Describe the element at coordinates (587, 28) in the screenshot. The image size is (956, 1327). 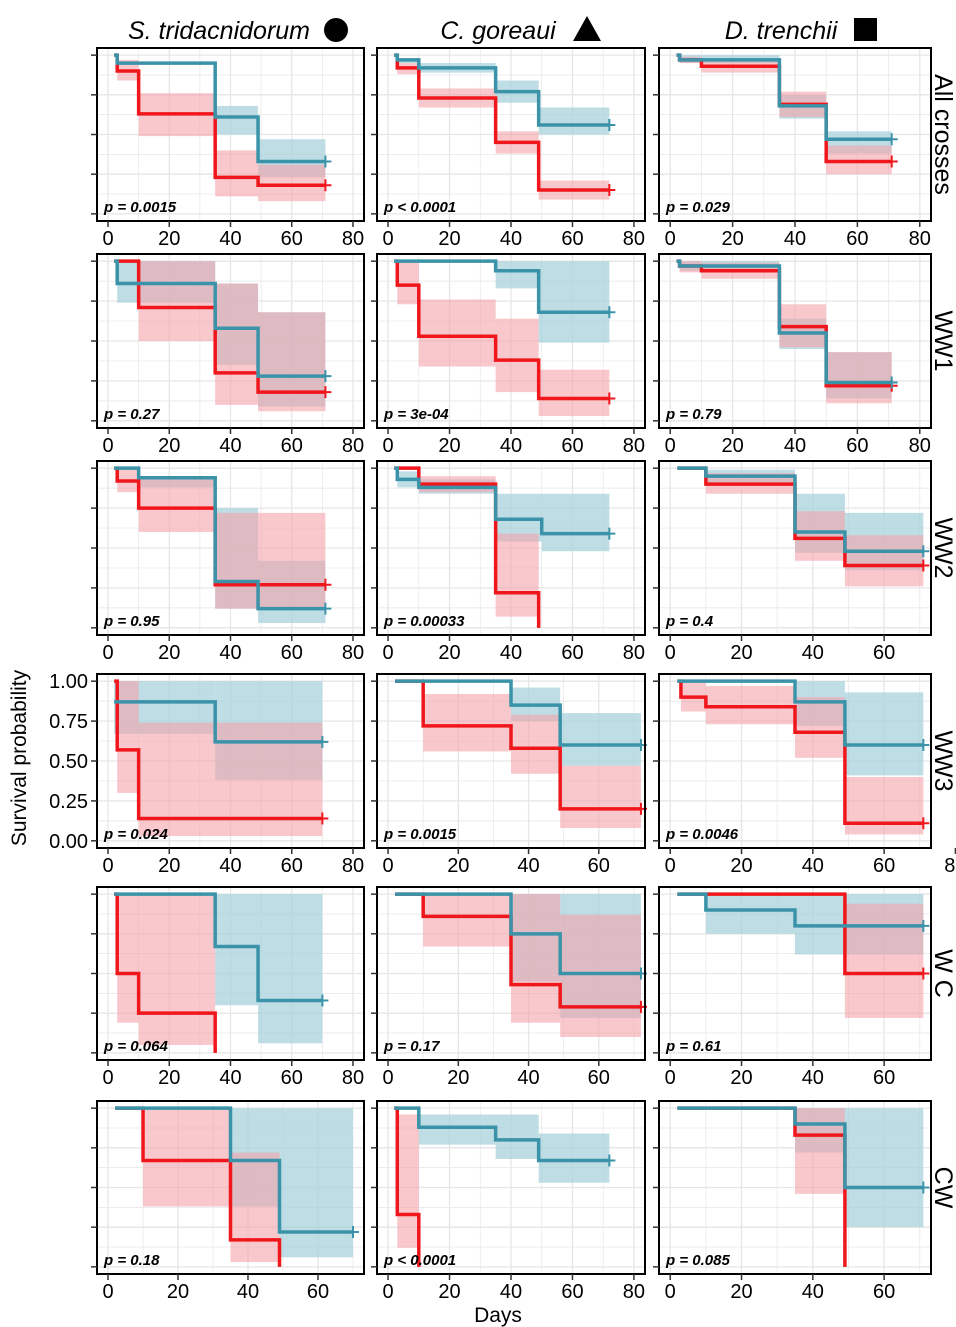
I see `triangle-marker-icon` at that location.